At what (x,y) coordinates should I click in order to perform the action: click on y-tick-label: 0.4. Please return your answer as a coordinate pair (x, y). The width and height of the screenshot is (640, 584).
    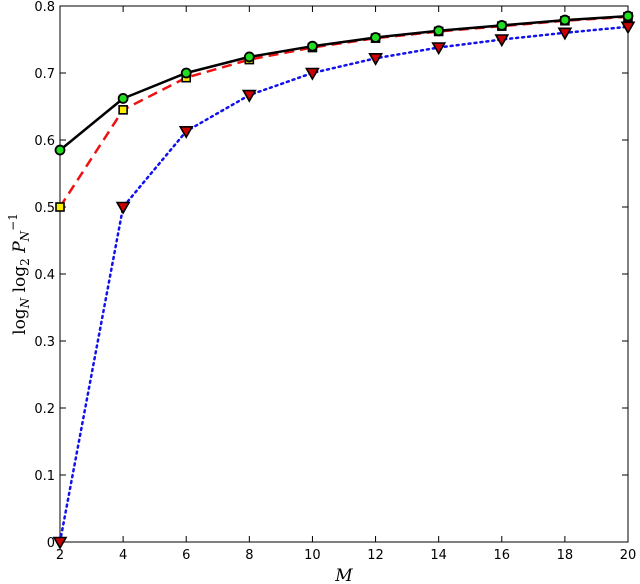
    Looking at the image, I should click on (44, 275).